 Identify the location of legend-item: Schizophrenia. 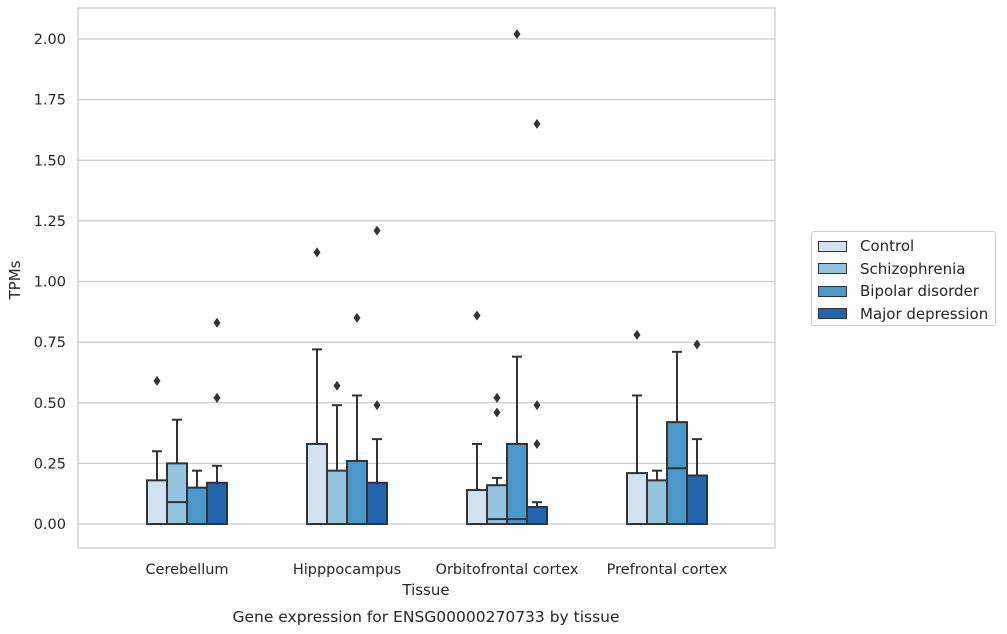
(906, 269).